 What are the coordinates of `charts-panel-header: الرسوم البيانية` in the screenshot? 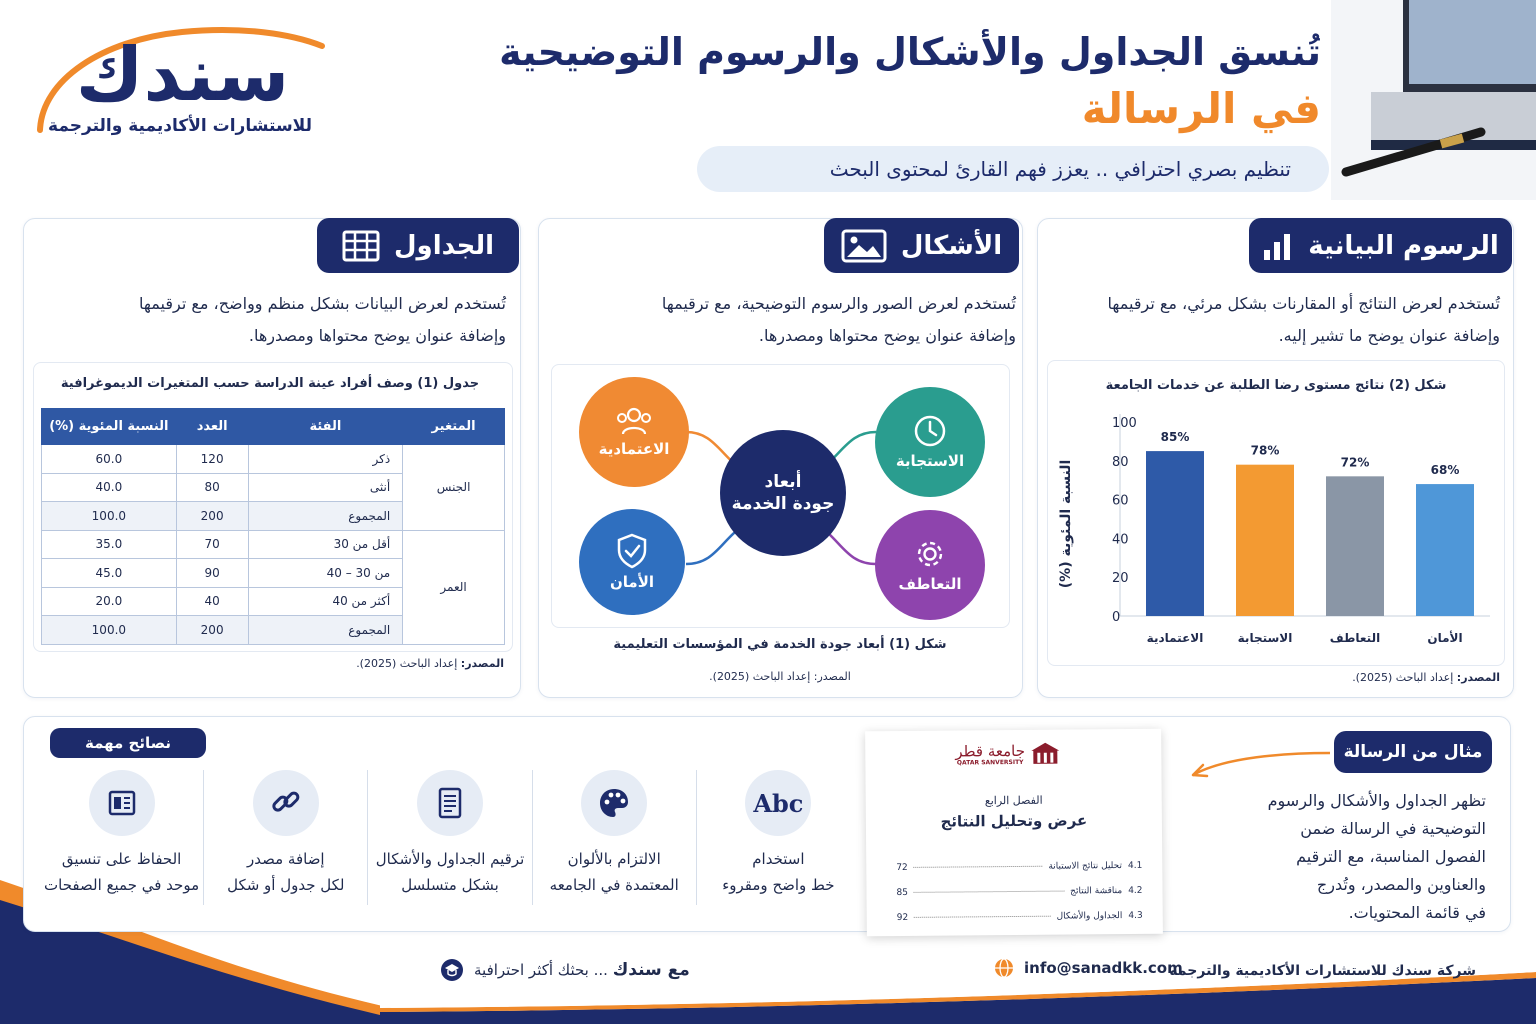 It's located at (1380, 245).